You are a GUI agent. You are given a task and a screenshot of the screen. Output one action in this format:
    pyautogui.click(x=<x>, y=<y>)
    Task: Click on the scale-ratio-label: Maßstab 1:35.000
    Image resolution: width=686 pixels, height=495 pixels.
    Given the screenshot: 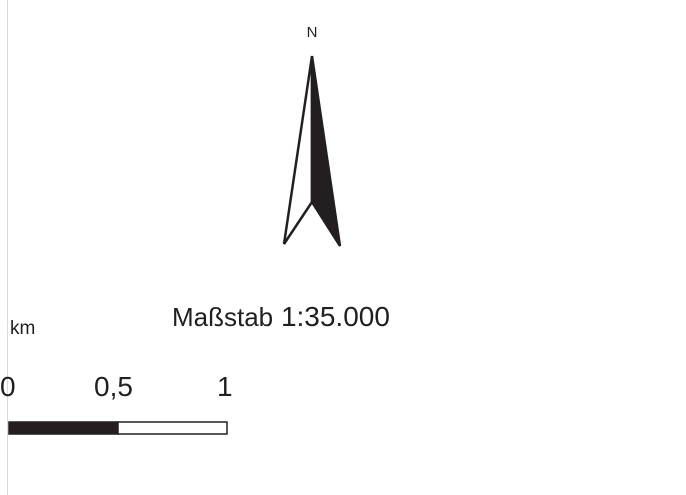 What is the action you would take?
    pyautogui.click(x=281, y=317)
    